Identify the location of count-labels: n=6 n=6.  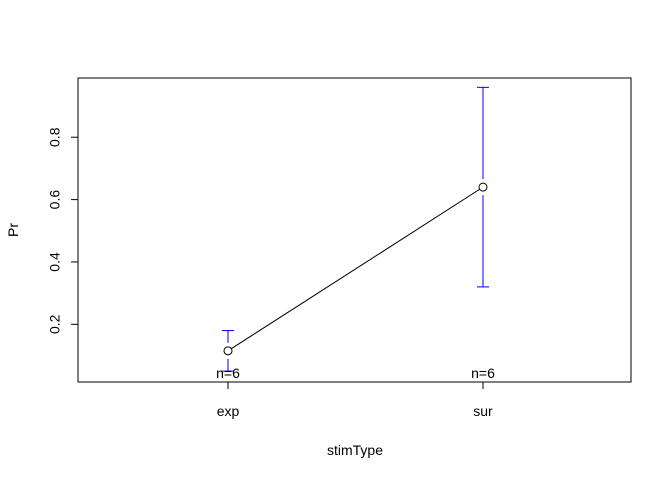
(355, 373).